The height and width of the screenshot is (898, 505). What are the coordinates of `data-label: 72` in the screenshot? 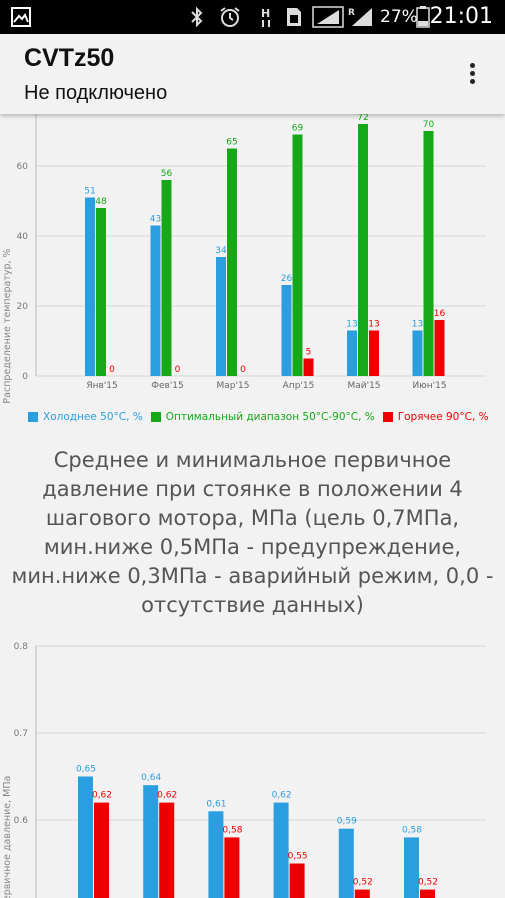 It's located at (362, 118).